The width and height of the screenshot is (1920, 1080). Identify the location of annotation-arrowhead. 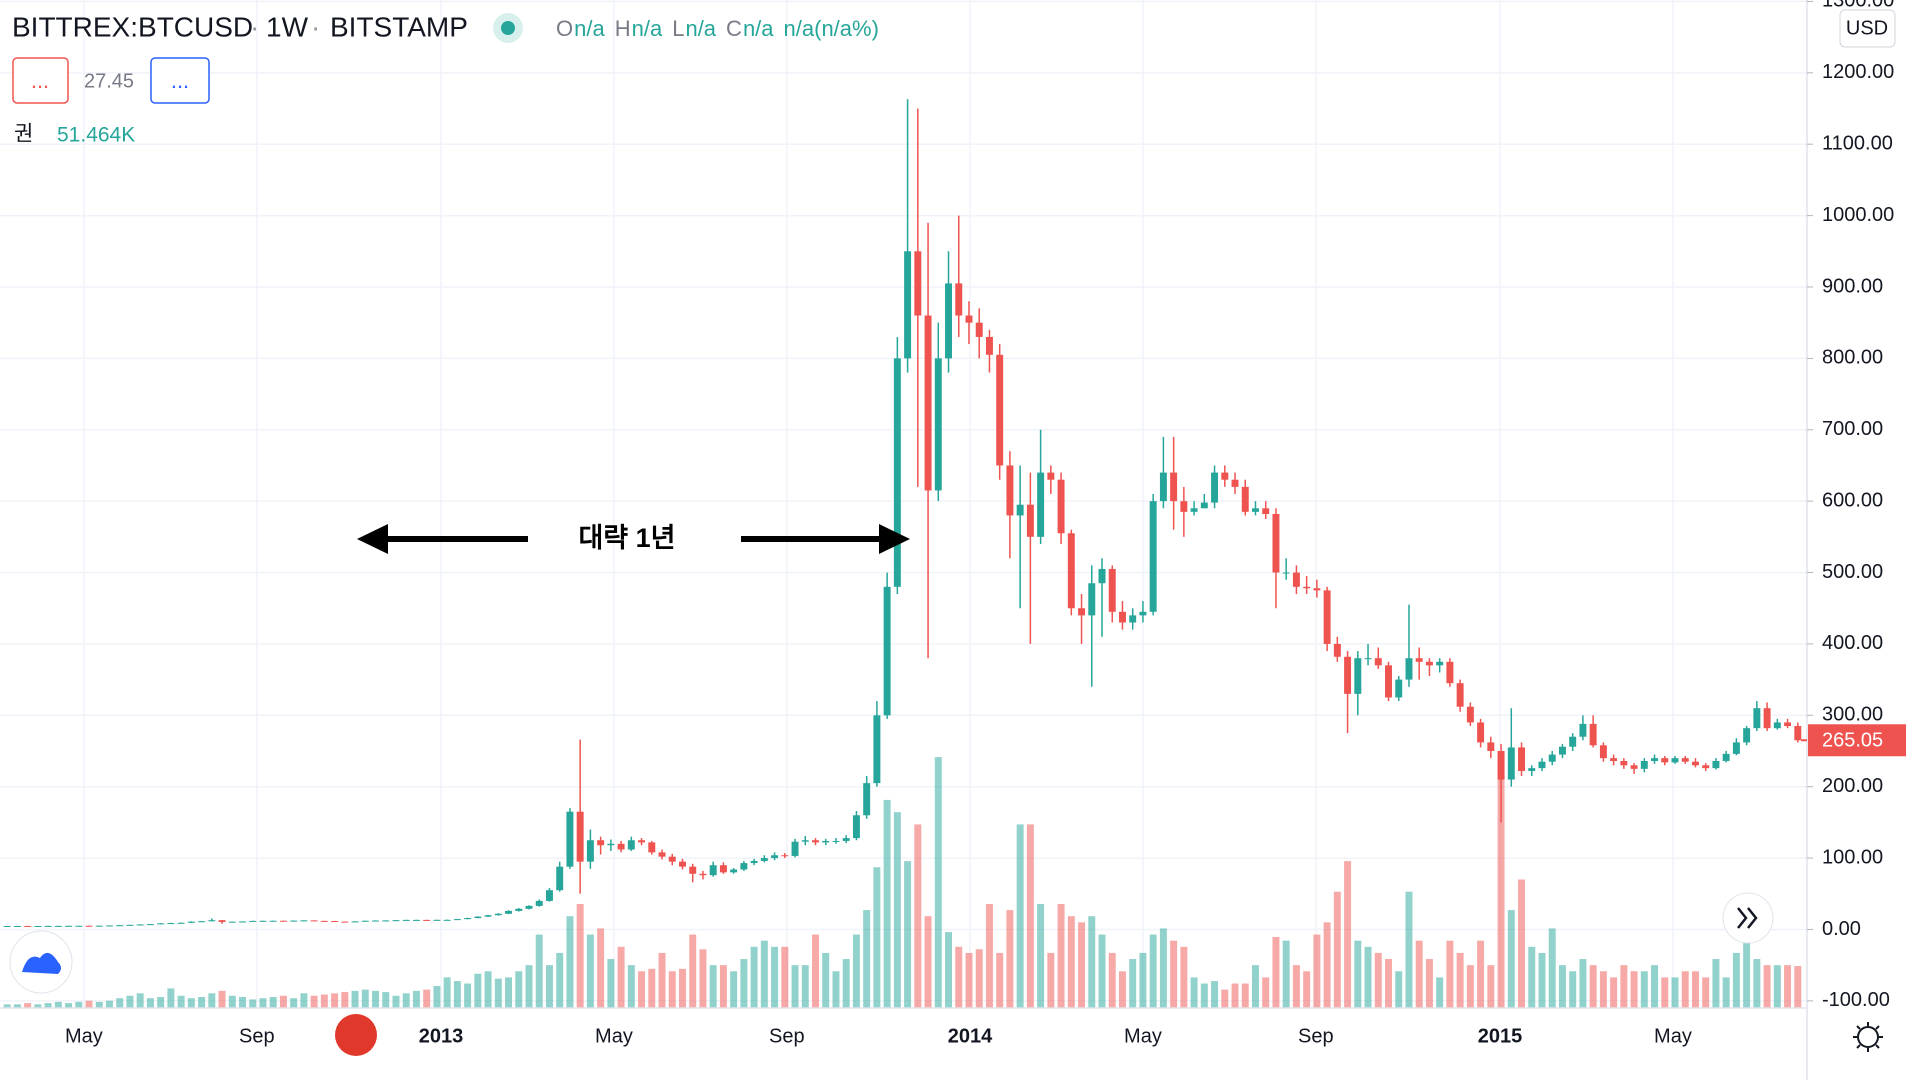
(894, 539).